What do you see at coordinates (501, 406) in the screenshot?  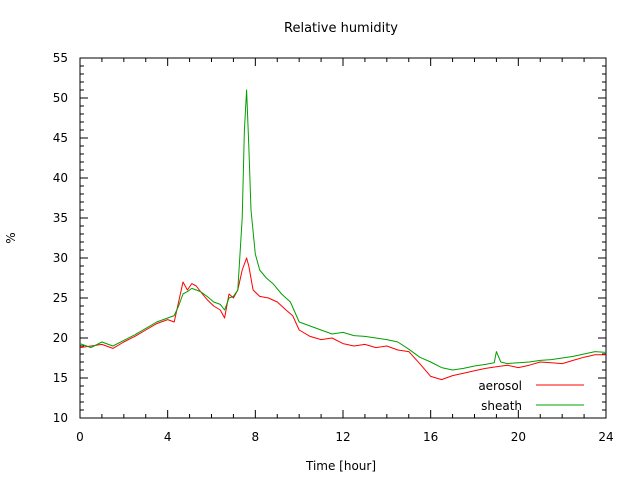 I see `legend-label-sheath: sheath` at bounding box center [501, 406].